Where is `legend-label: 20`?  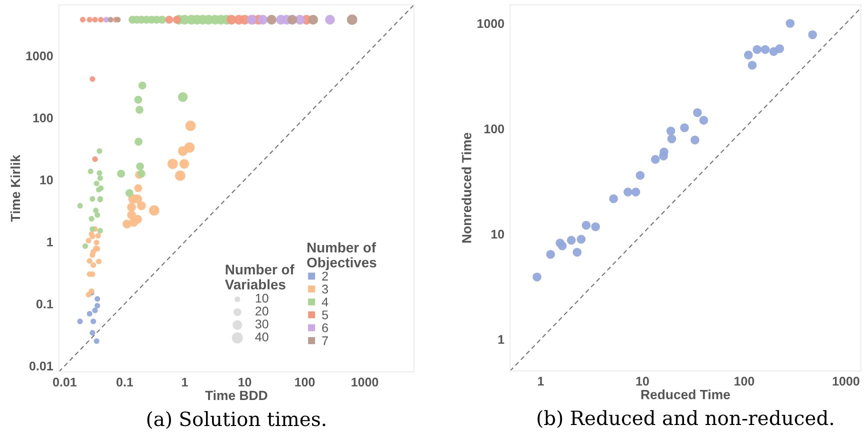 legend-label: 20 is located at coordinates (262, 311).